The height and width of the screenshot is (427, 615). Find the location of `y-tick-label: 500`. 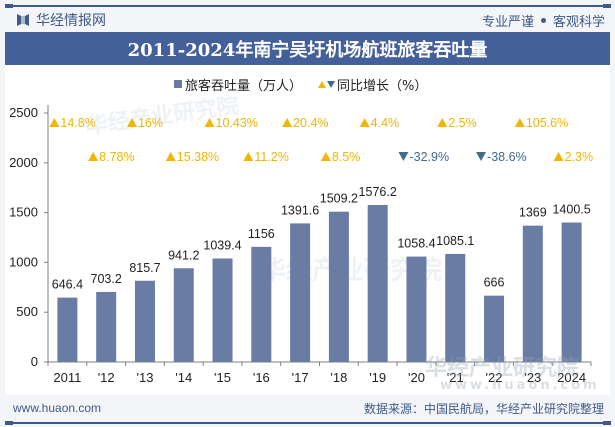

y-tick-label: 500 is located at coordinates (27, 311).